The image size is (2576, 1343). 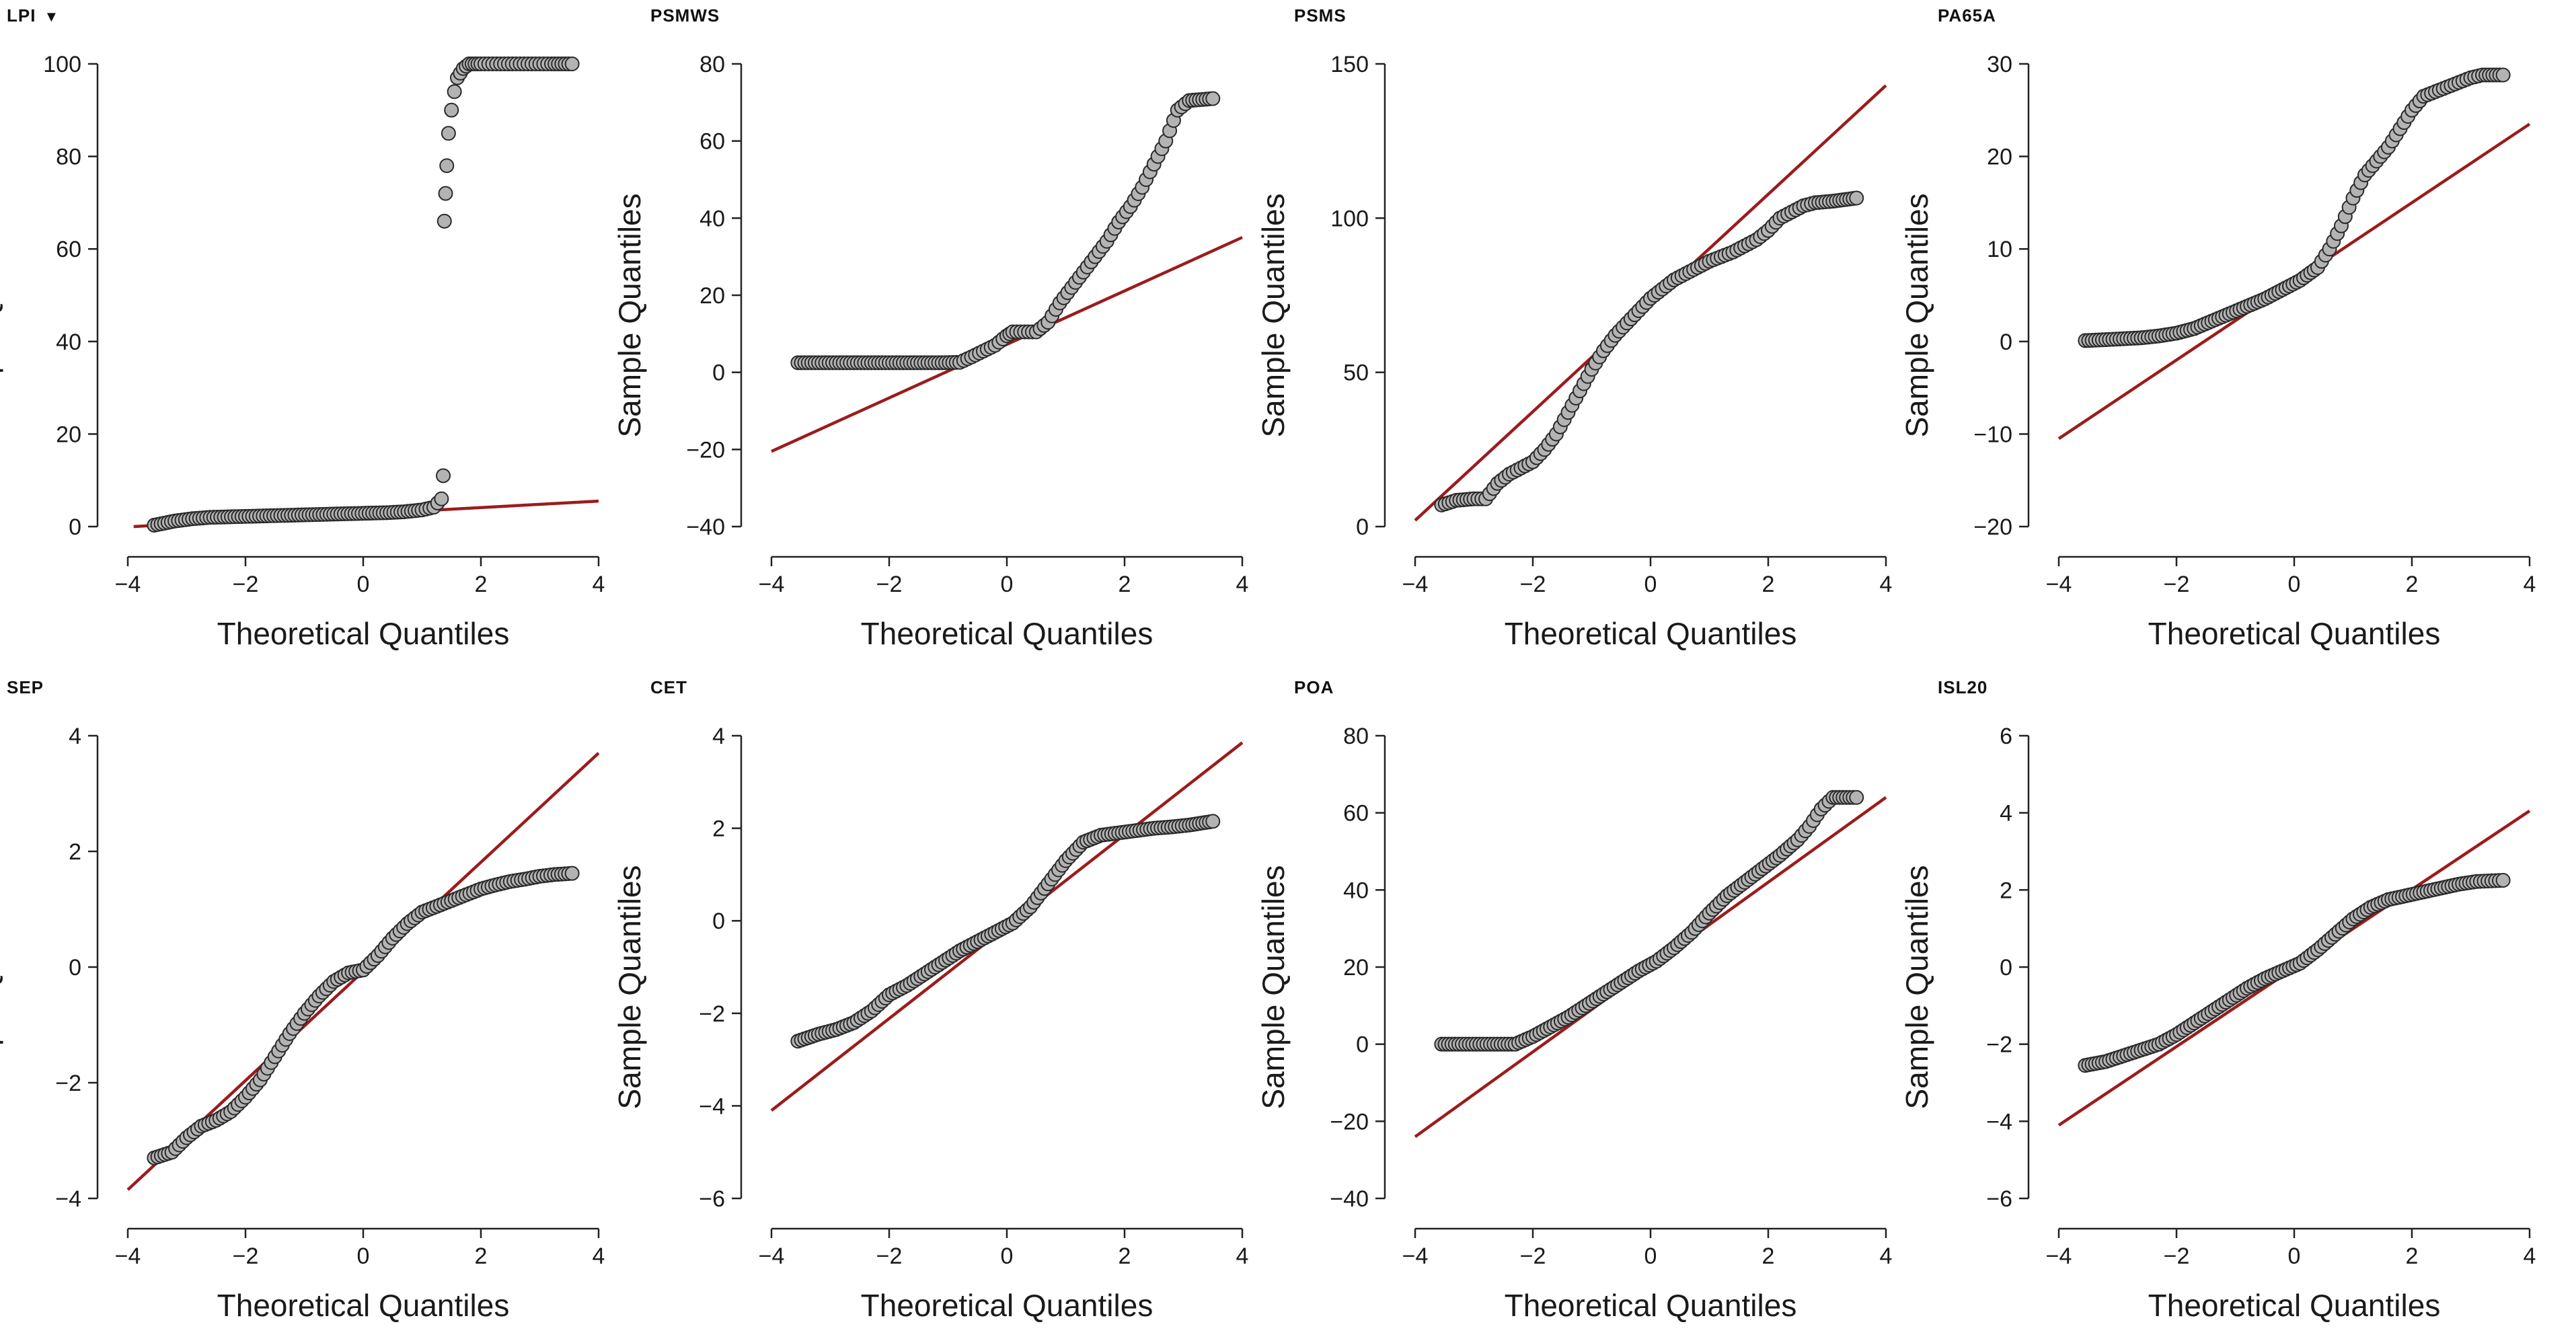 I want to click on panel-title: PSMWS, so click(x=685, y=16).